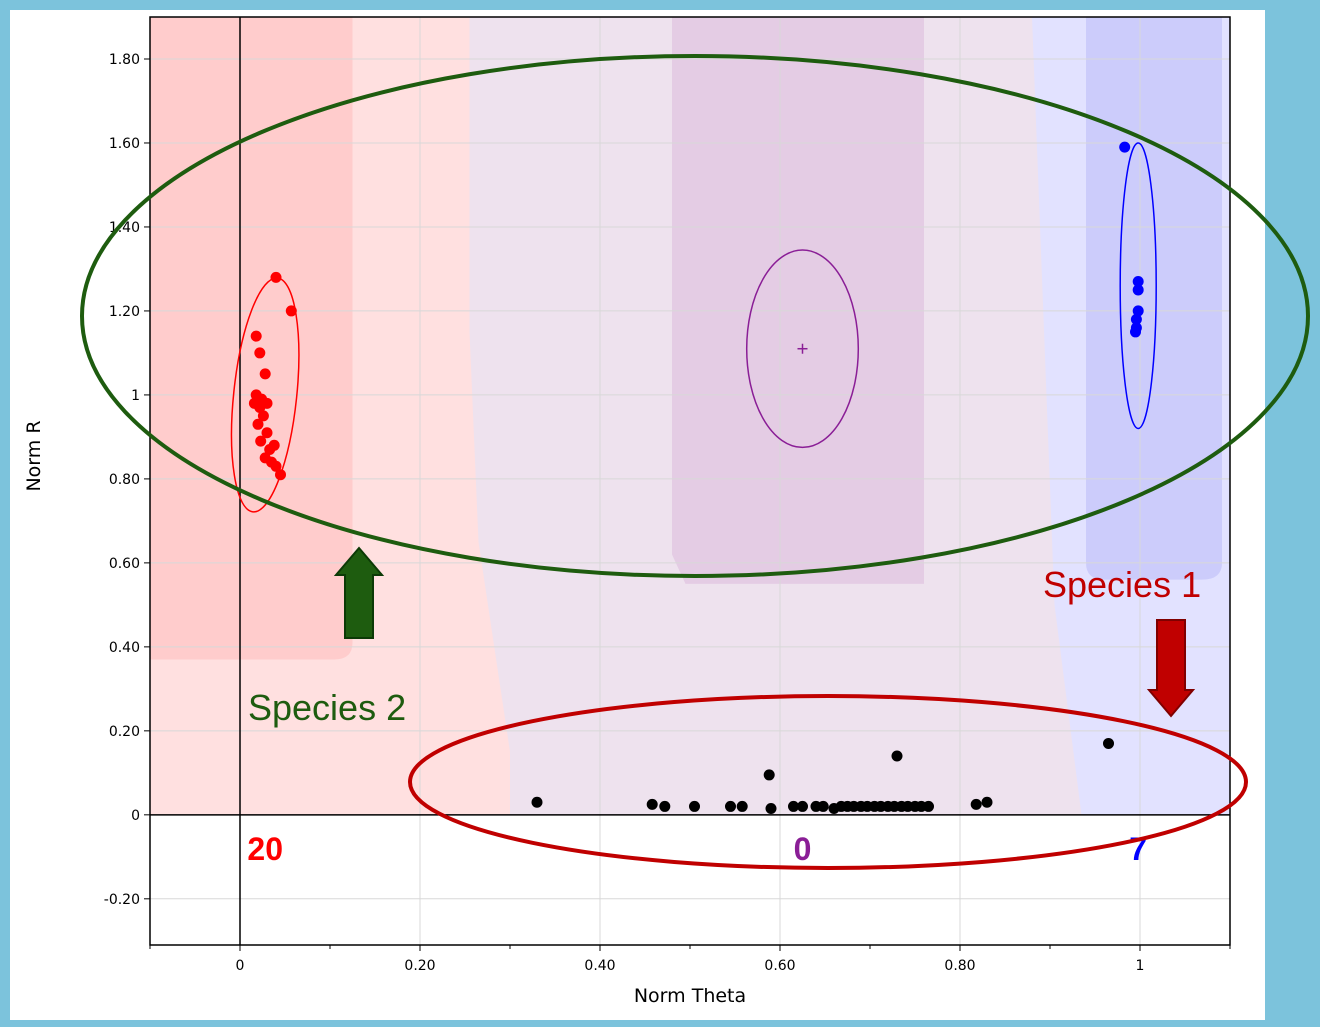  What do you see at coordinates (1171, 668) in the screenshot?
I see `species-1-arrow` at bounding box center [1171, 668].